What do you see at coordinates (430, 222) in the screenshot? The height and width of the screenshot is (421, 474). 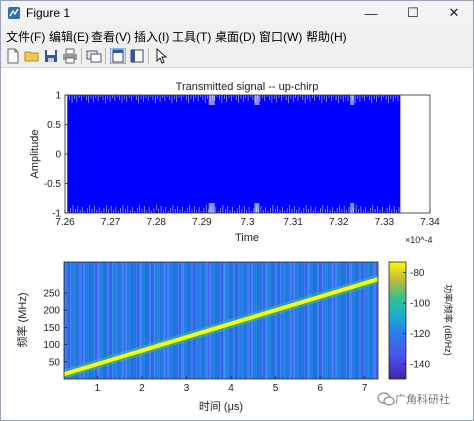 I see `x-tick-label: 7.34` at bounding box center [430, 222].